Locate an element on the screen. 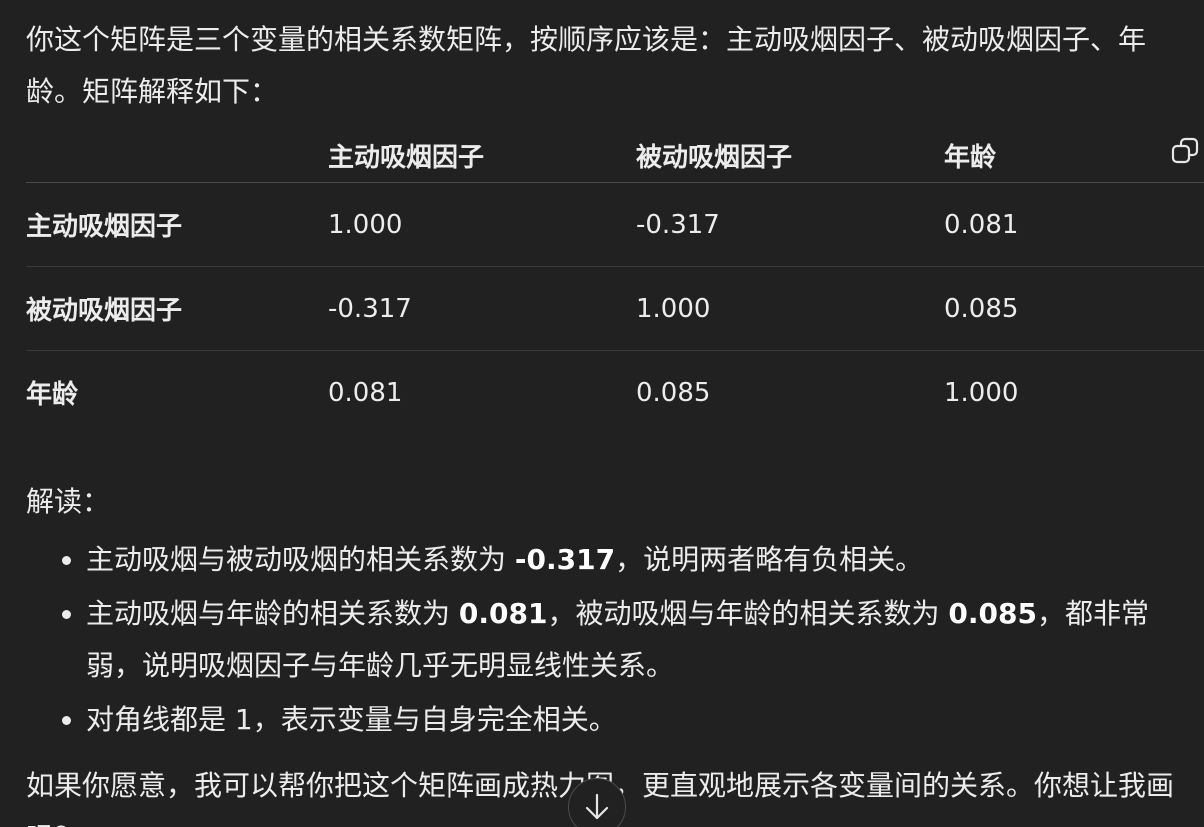 This screenshot has height=827, width=1204. list-item: 主动吸烟与被动吸烟的相关系数为 -0.317，说明两者略有负相关。 is located at coordinates (621, 560).